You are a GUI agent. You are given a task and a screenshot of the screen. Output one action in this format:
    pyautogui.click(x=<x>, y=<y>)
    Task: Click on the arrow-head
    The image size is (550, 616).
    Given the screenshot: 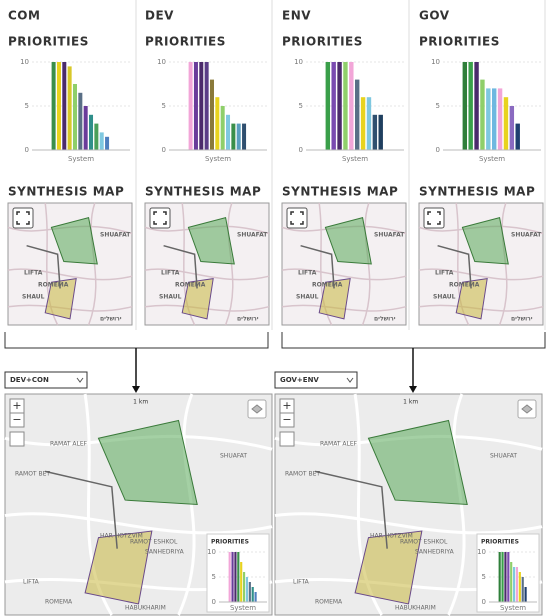 What is the action you would take?
    pyautogui.click(x=413, y=389)
    